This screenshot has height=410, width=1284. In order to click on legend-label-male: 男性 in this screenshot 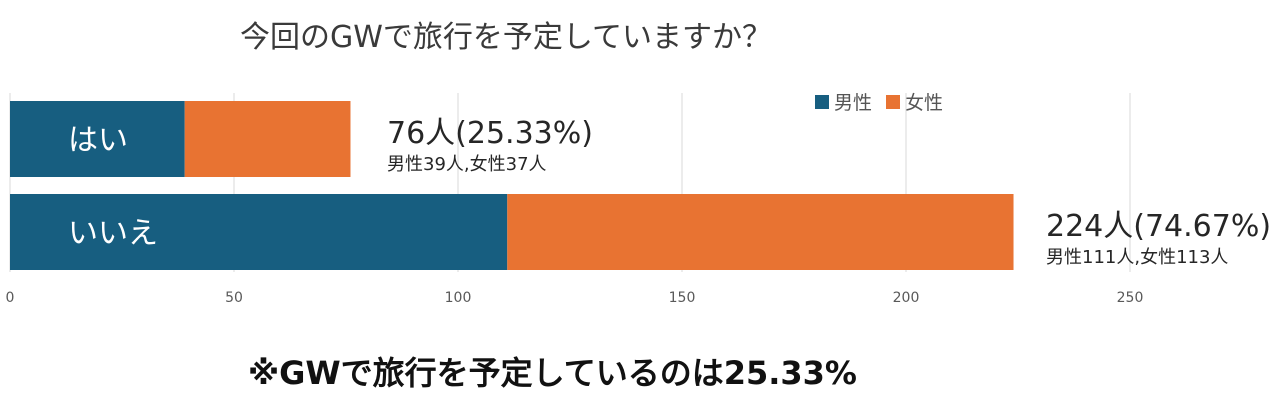, I will do `click(853, 103)`.